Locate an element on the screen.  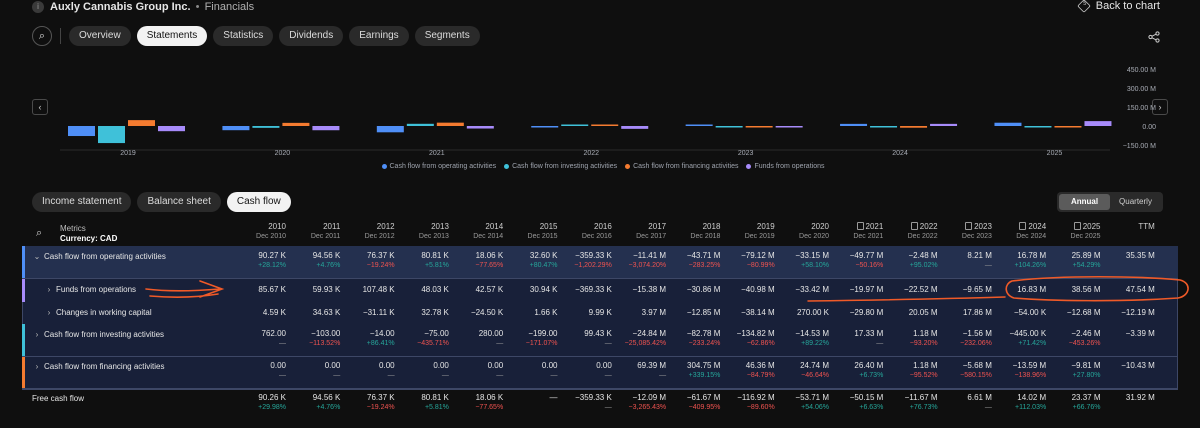
column-header: 2010 Dec 2010 is located at coordinates (259, 232).